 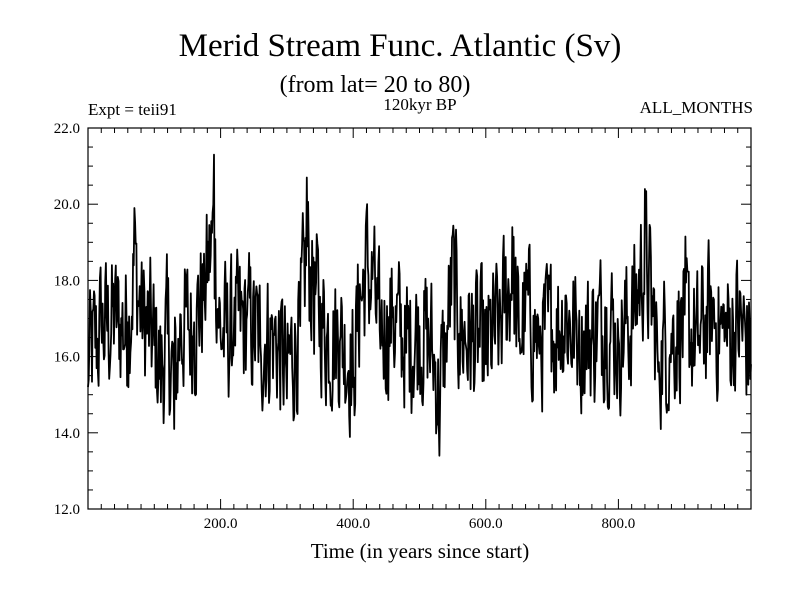 What do you see at coordinates (221, 524) in the screenshot?
I see `x-tick-label: 200.0` at bounding box center [221, 524].